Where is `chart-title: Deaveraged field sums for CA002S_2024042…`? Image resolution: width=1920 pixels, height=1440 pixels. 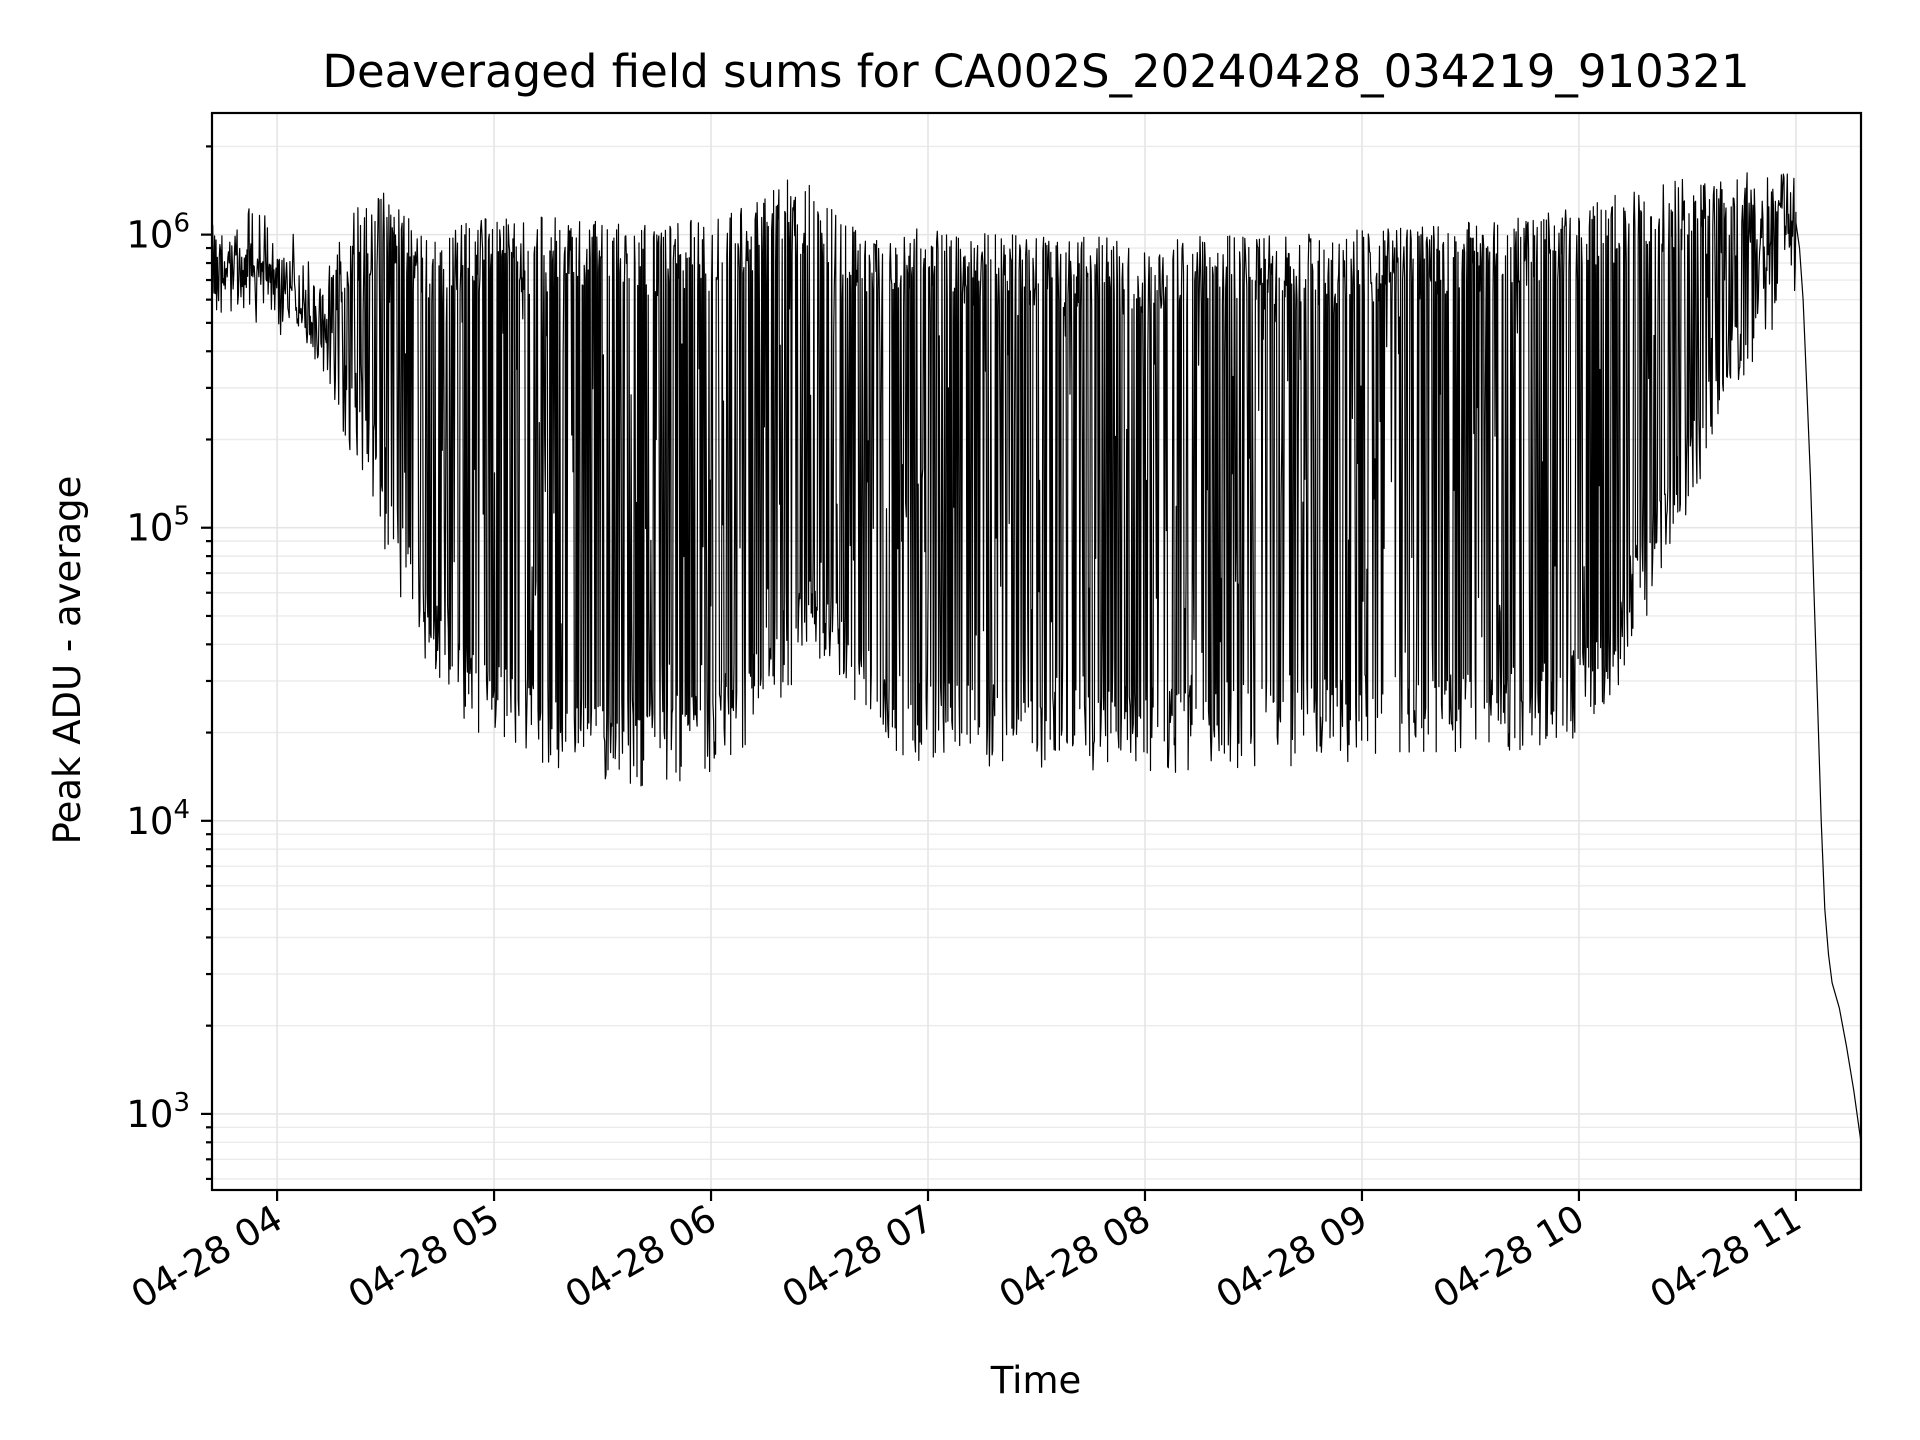 chart-title: Deaveraged field sums for CA002S_2024042… is located at coordinates (1035, 71).